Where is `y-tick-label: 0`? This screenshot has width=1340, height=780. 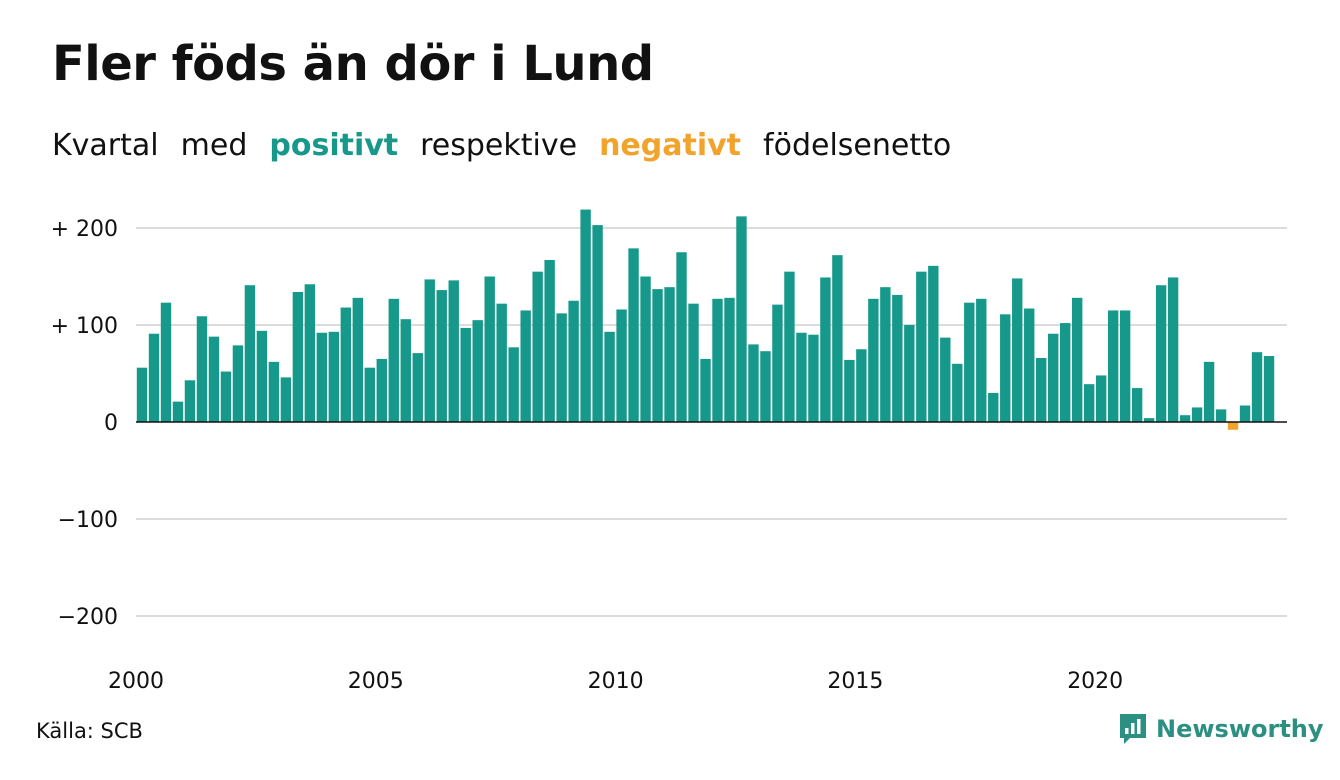 y-tick-label: 0 is located at coordinates (111, 423).